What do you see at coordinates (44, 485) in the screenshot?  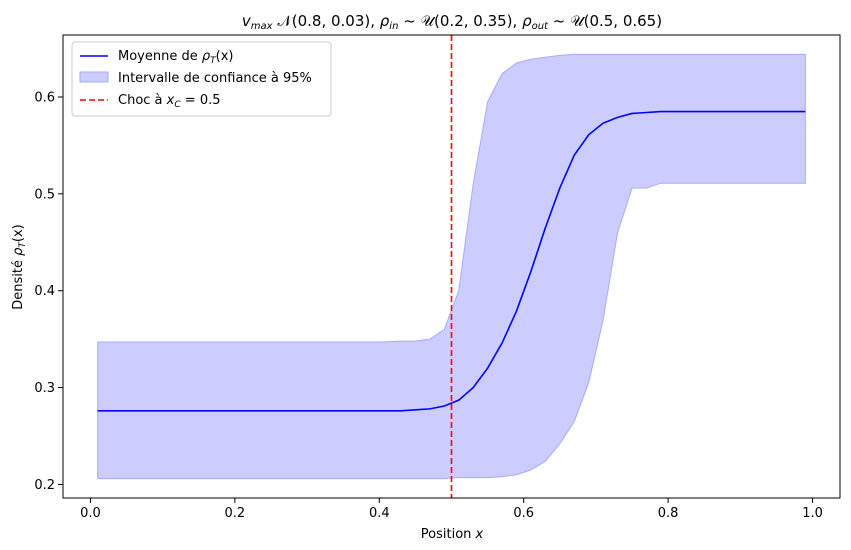 I see `y-tick-label: 0.2` at bounding box center [44, 485].